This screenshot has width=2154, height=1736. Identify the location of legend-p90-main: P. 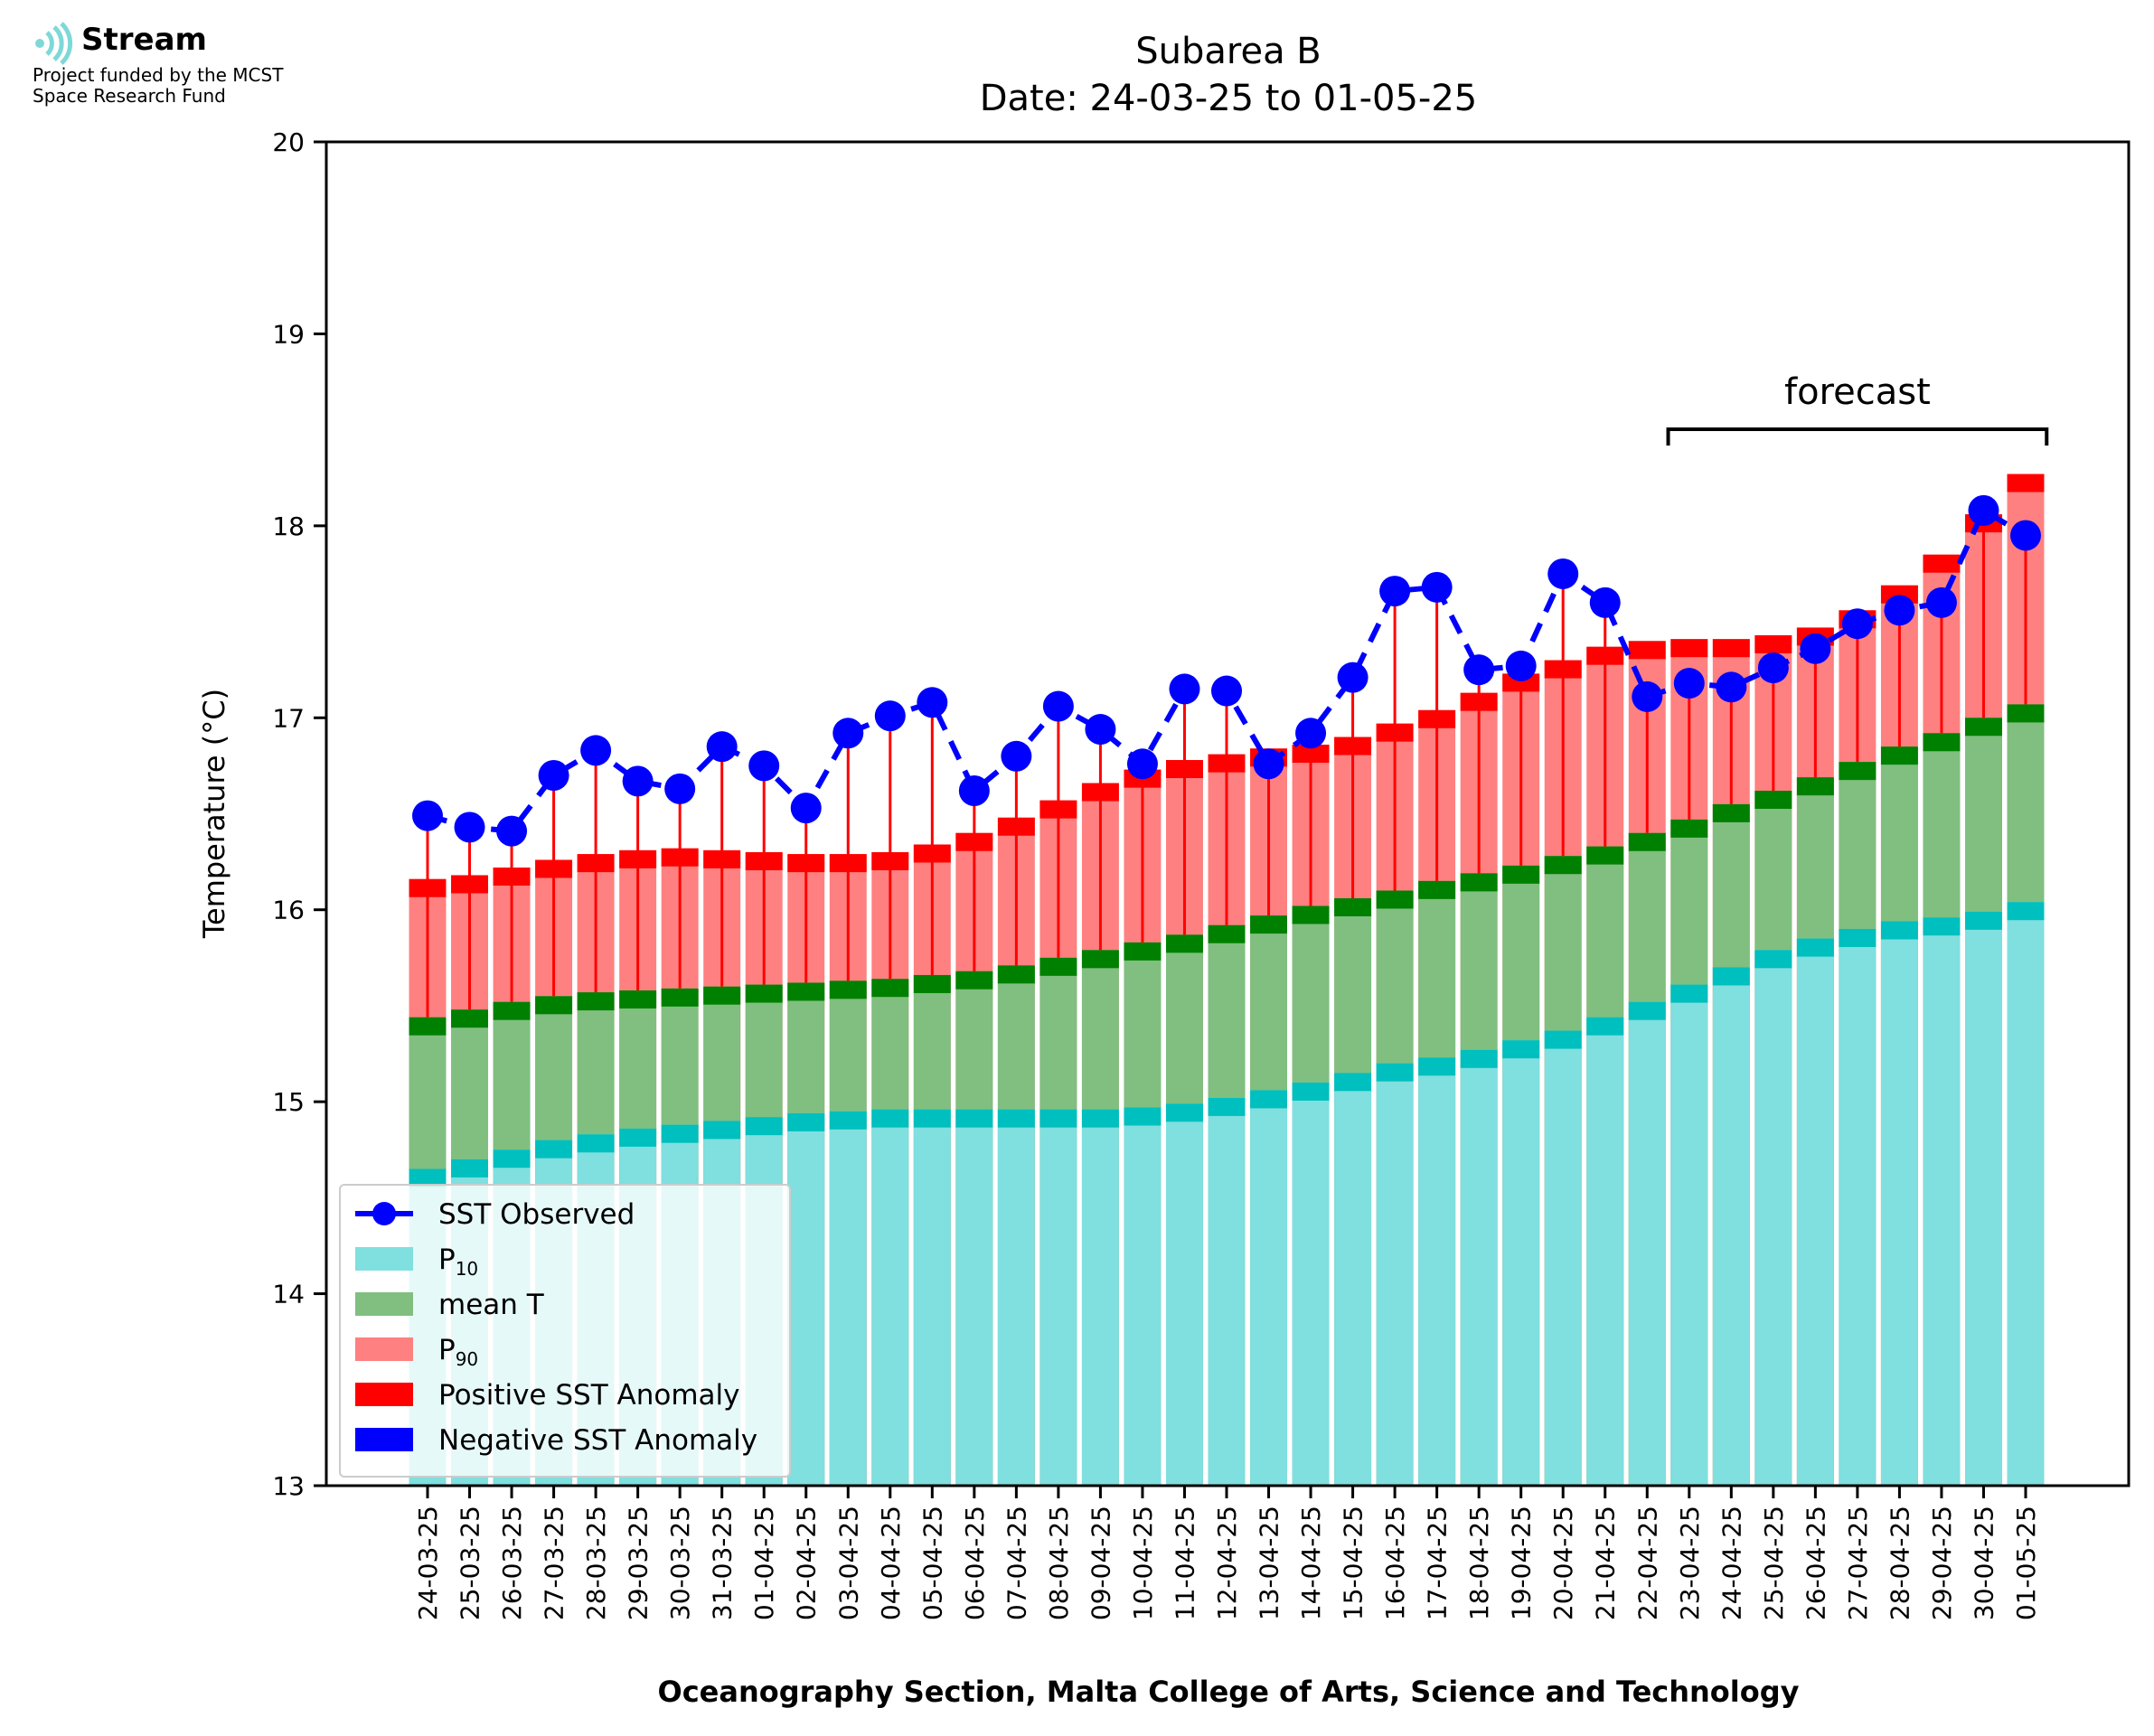
(447, 1350).